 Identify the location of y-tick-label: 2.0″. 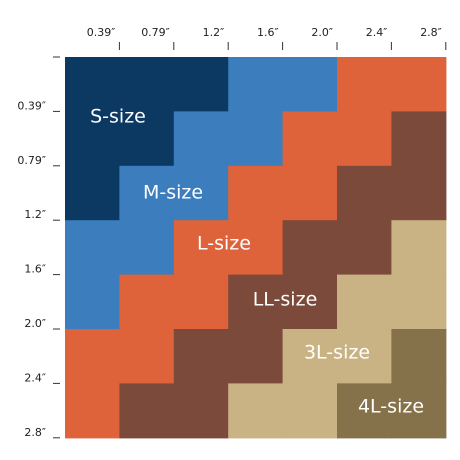
(35, 323).